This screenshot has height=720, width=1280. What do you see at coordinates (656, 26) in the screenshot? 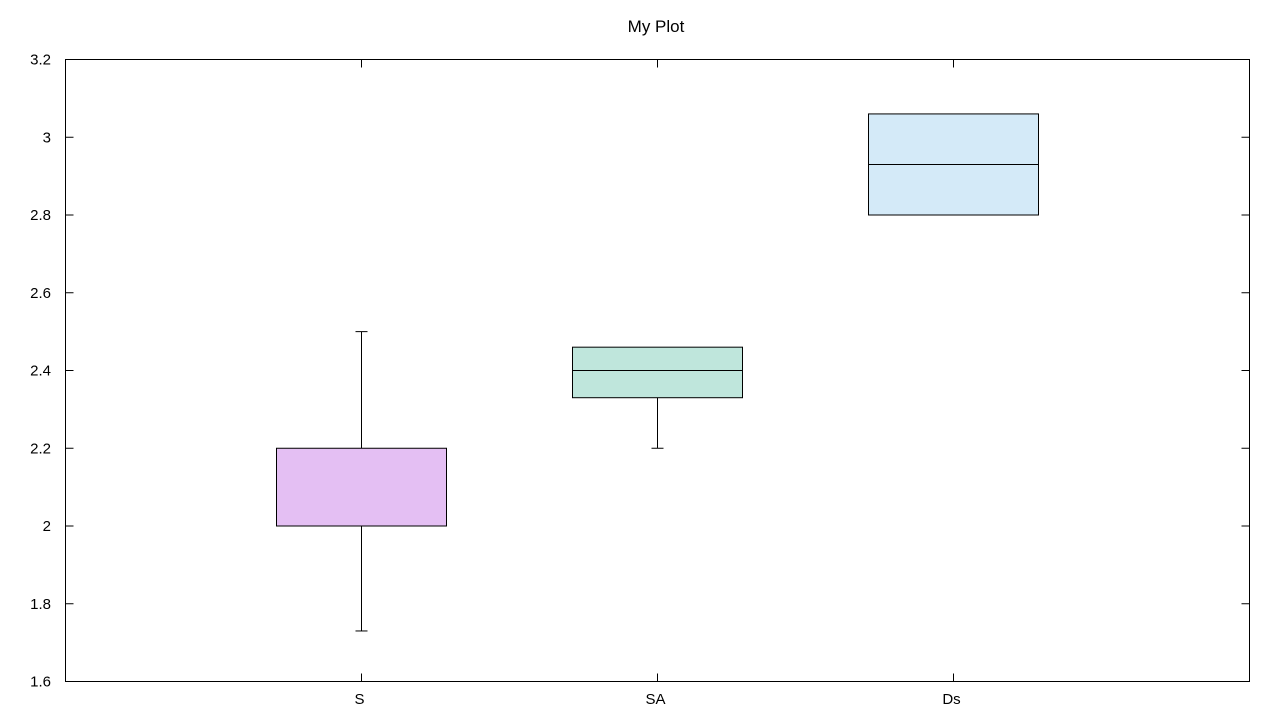
I see `chart-title: My Plot` at bounding box center [656, 26].